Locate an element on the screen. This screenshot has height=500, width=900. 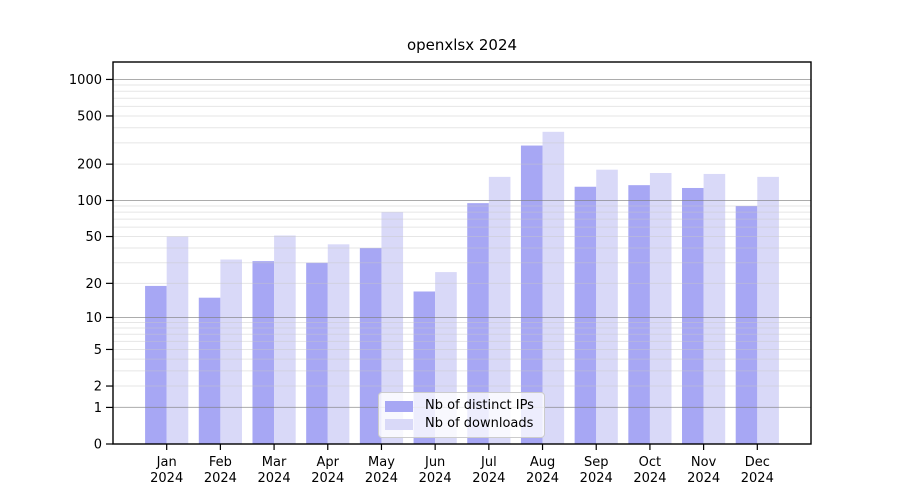
y-tick-label-100: 100 is located at coordinates (89, 201).